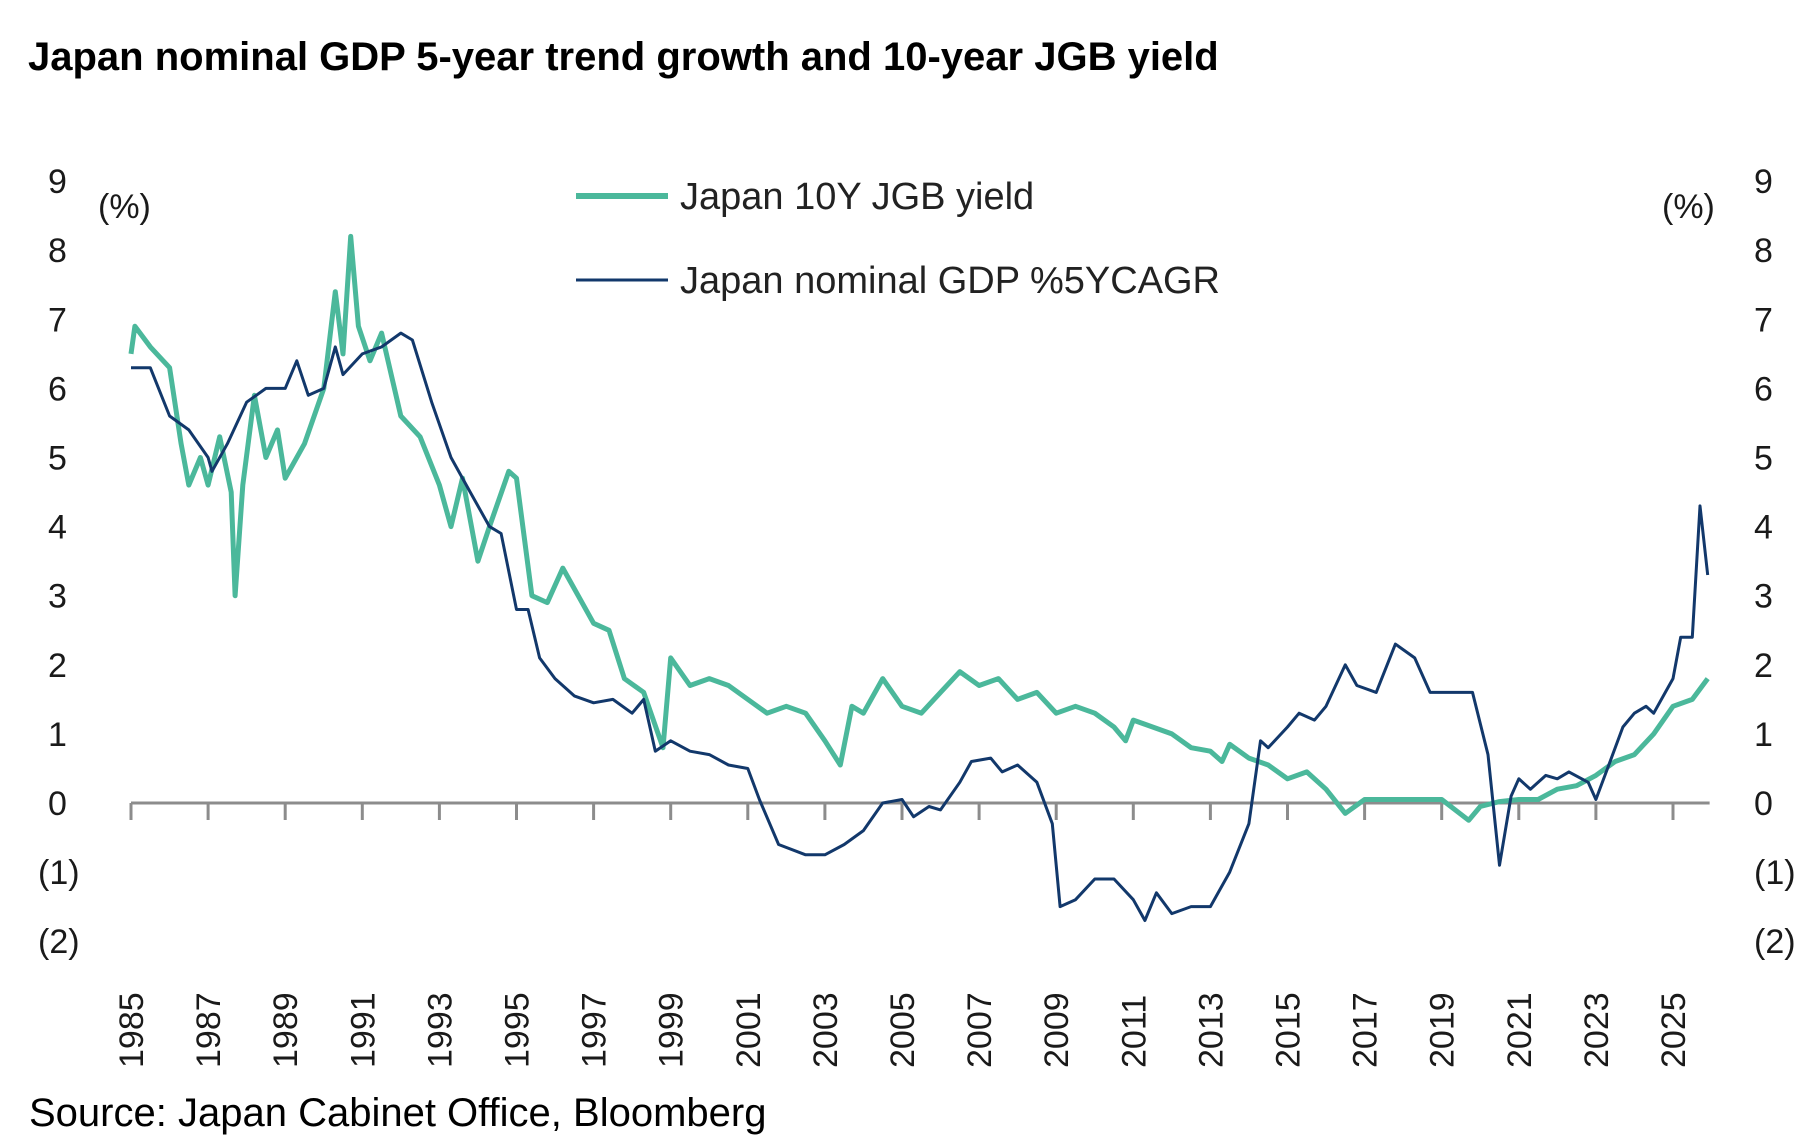 Image resolution: width=1813 pixels, height=1135 pixels. What do you see at coordinates (518, 1030) in the screenshot?
I see `x-tick-label: 1995` at bounding box center [518, 1030].